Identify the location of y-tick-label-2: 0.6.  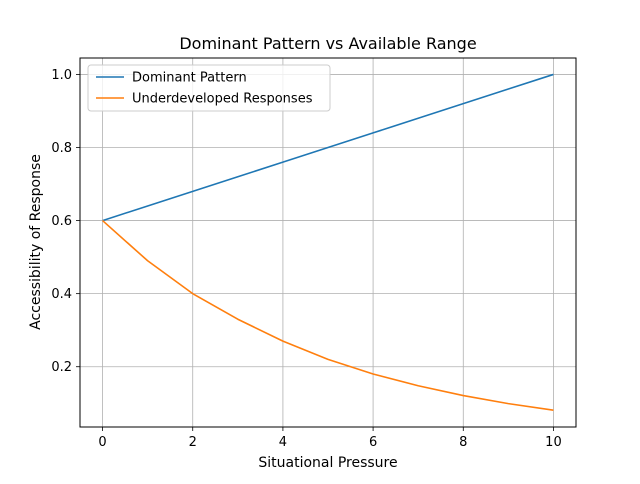
(61, 221).